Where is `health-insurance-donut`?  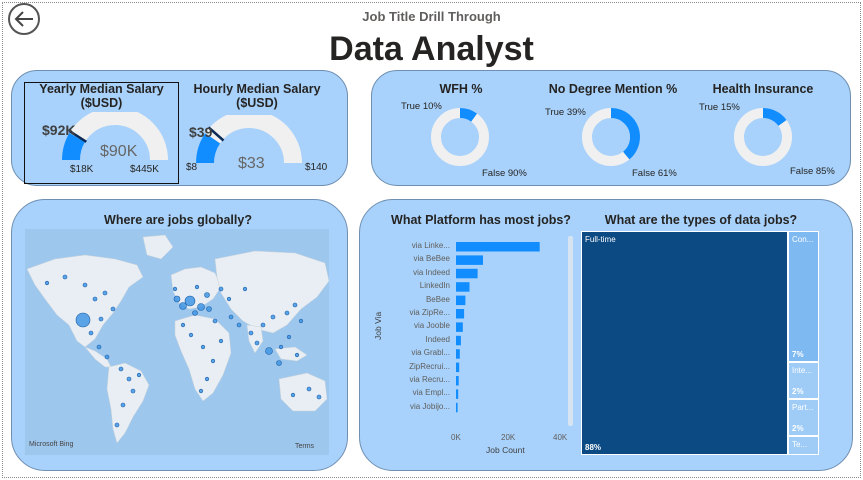
health-insurance-donut is located at coordinates (763, 137).